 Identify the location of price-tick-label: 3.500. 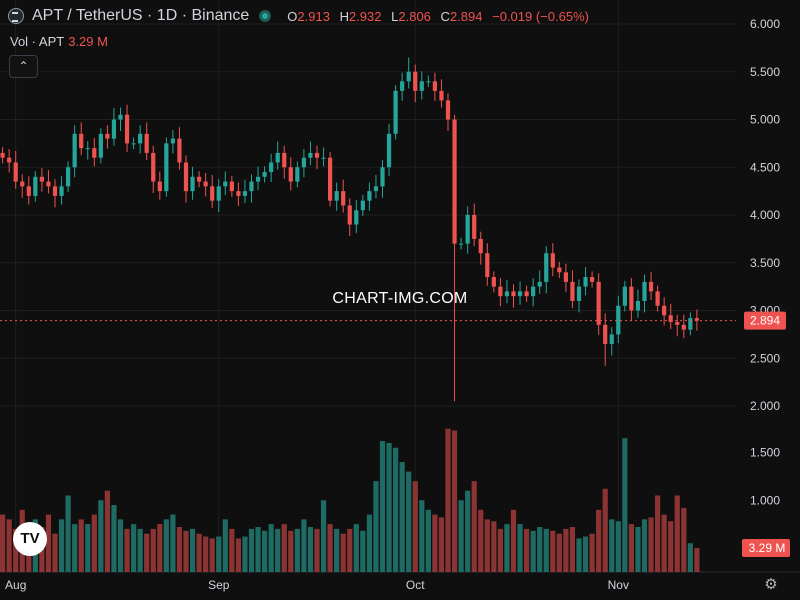
(765, 263).